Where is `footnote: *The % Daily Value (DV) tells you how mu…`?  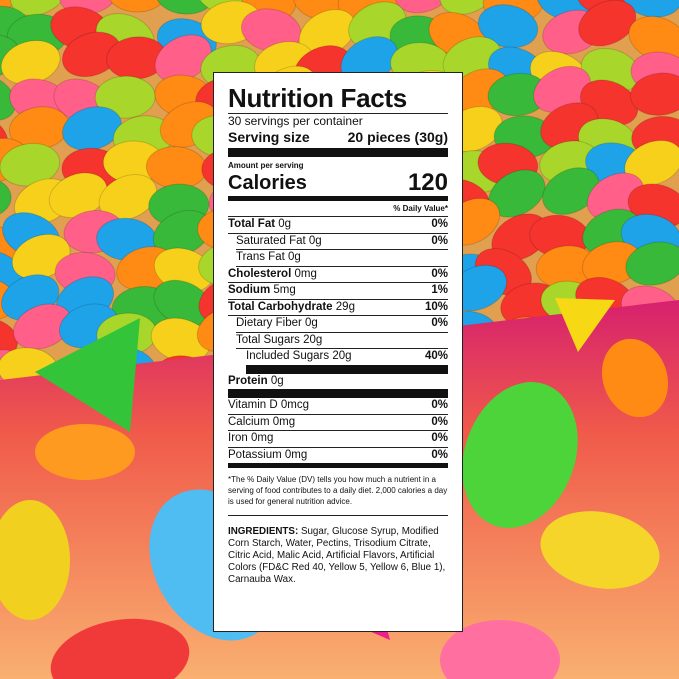 footnote: *The % Daily Value (DV) tells you how mu… is located at coordinates (338, 495).